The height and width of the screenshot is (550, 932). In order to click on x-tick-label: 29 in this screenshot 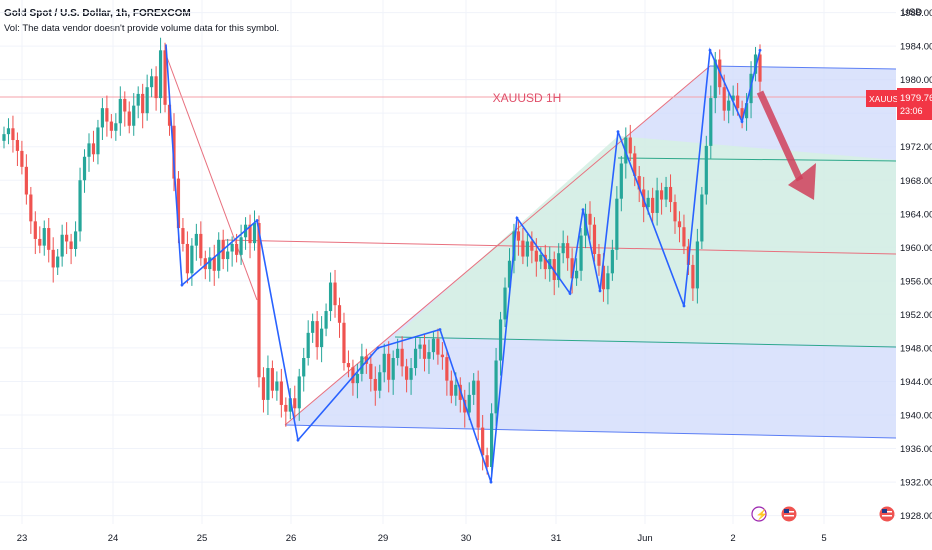, I will do `click(383, 538)`.